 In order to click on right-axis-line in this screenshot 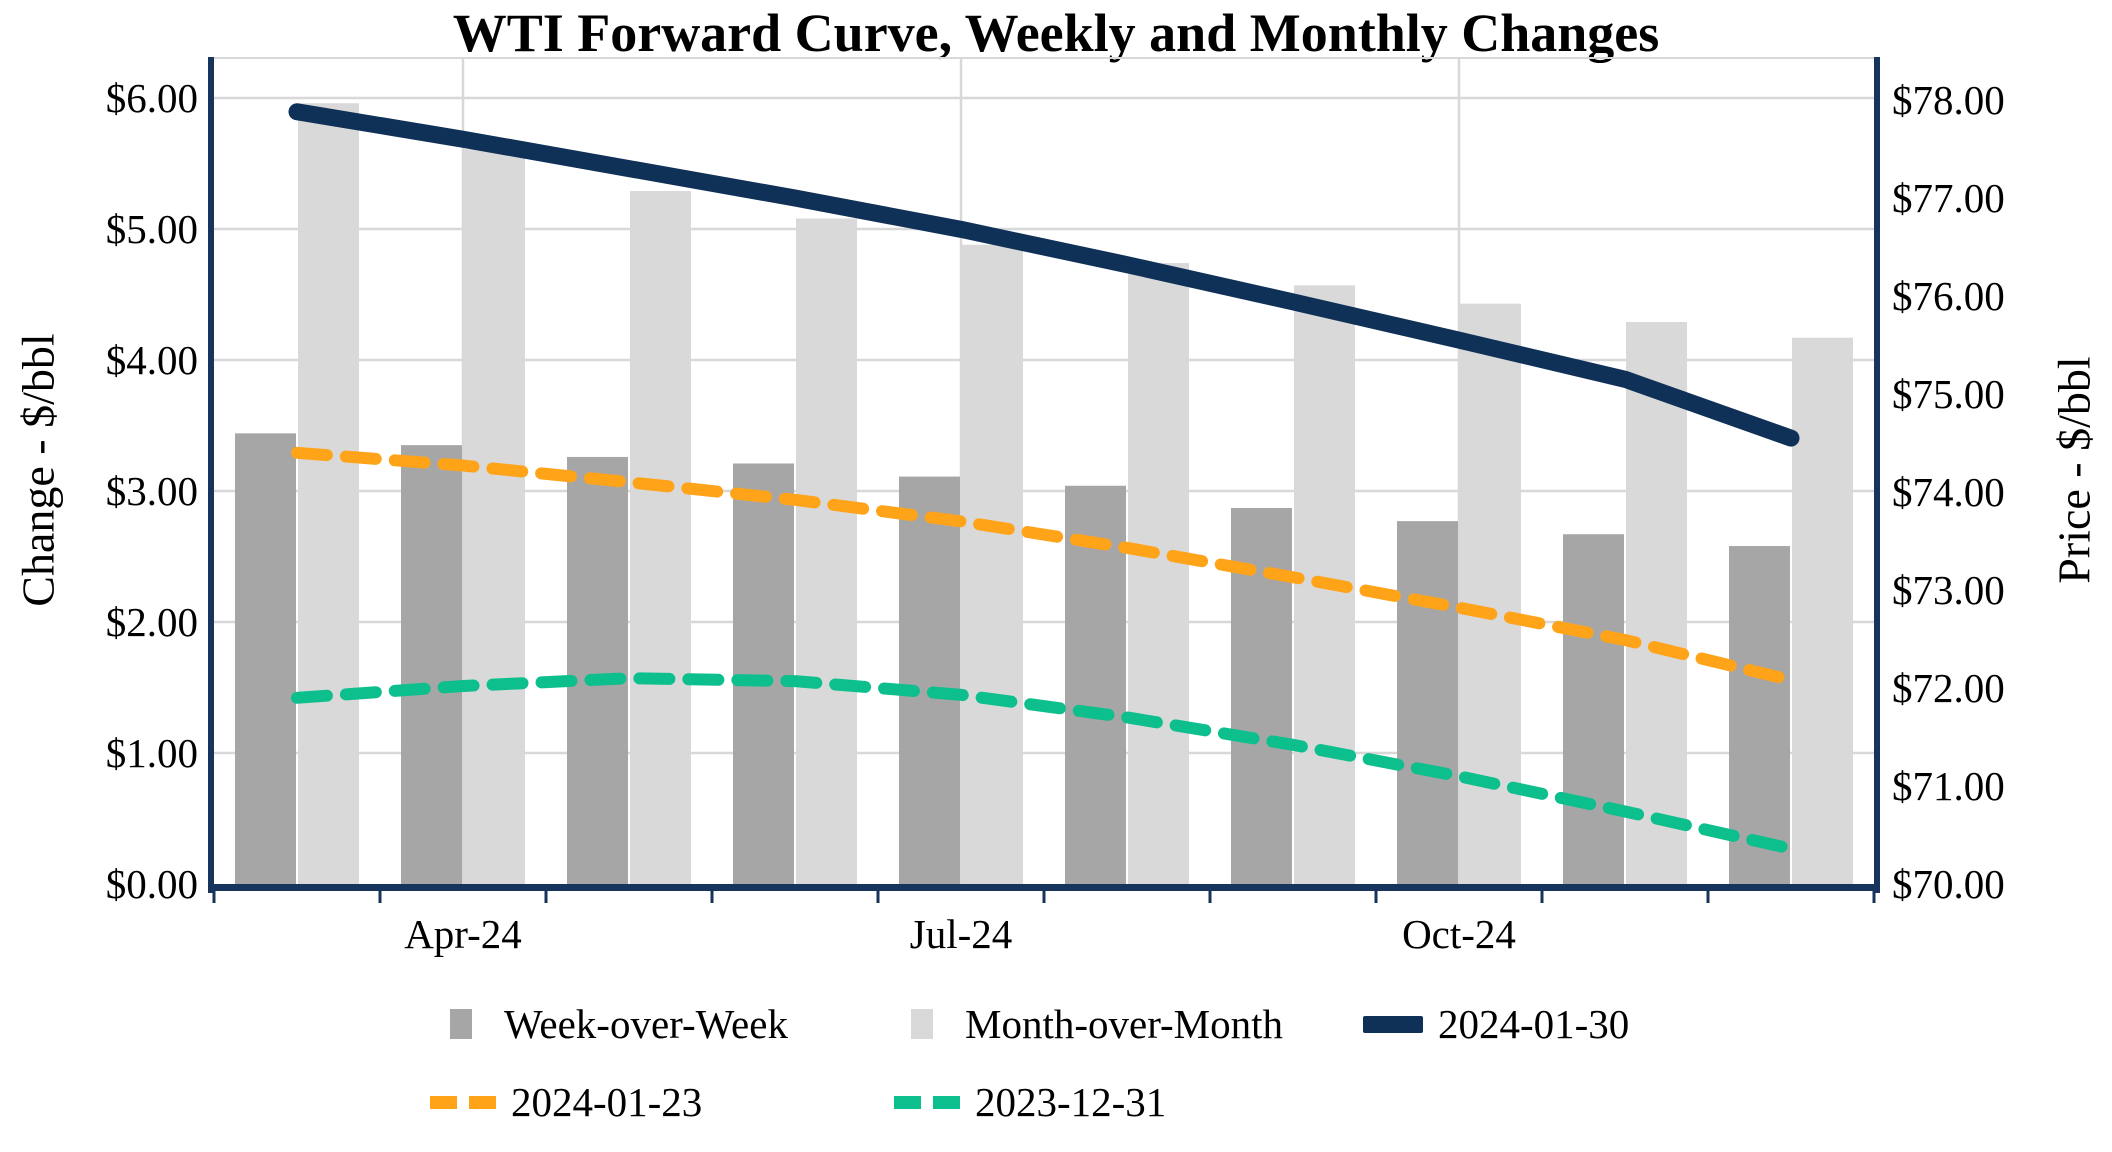, I will do `click(1877, 475)`.